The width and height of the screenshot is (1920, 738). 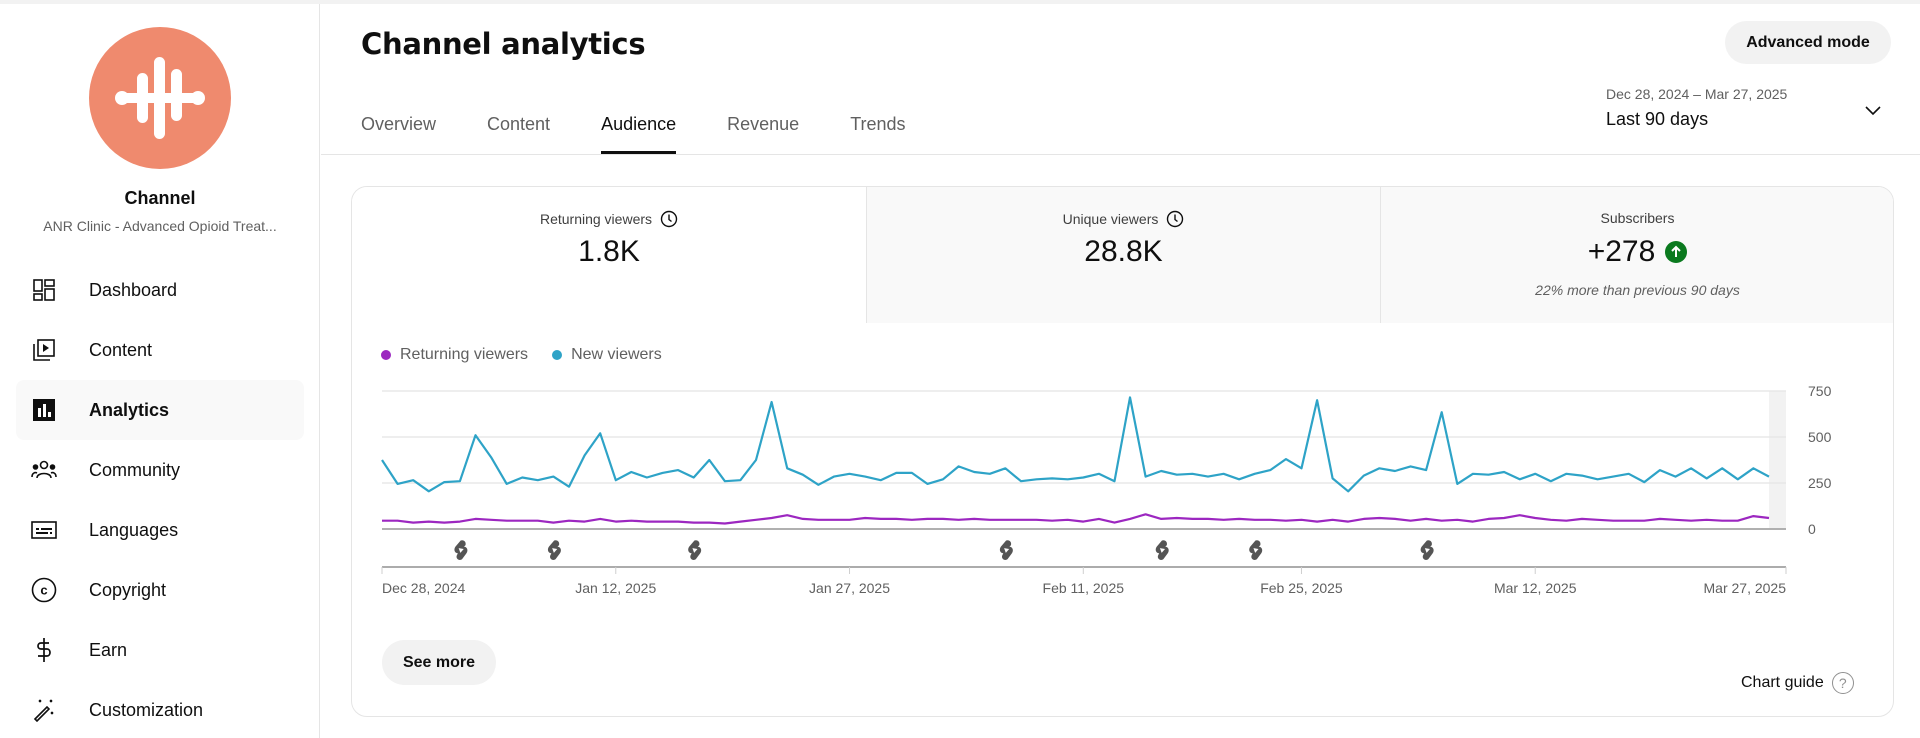 I want to click on community-icon, so click(x=44, y=470).